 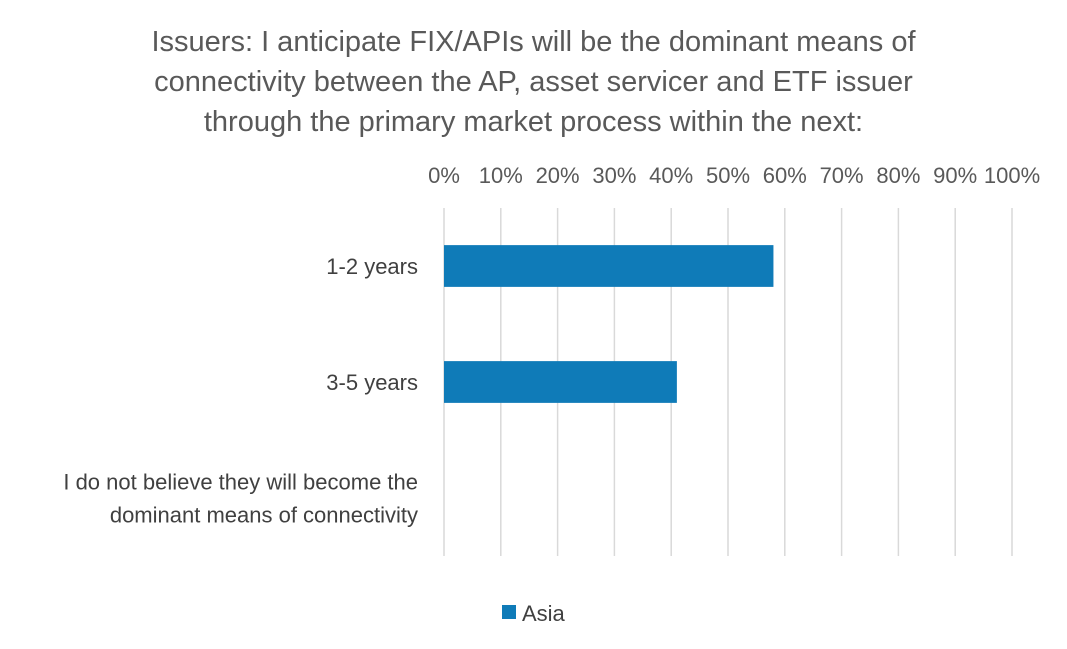 What do you see at coordinates (898, 175) in the screenshot?
I see `x-tick-label: 80%` at bounding box center [898, 175].